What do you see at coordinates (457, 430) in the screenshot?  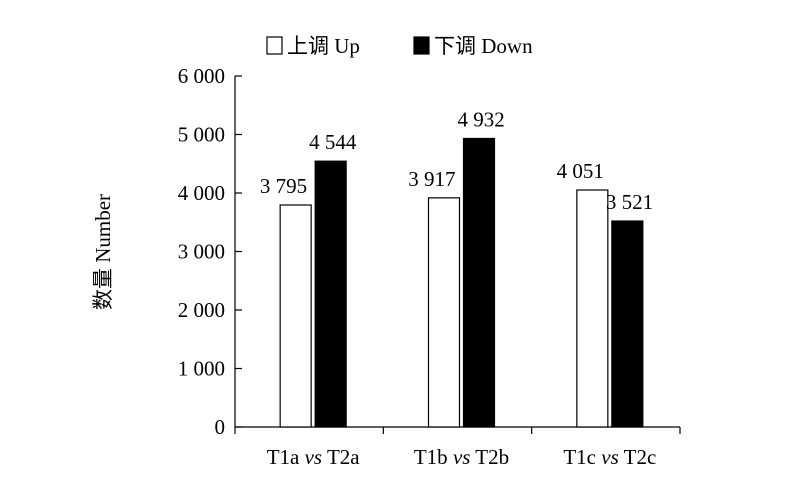 I see `x-ticks` at bounding box center [457, 430].